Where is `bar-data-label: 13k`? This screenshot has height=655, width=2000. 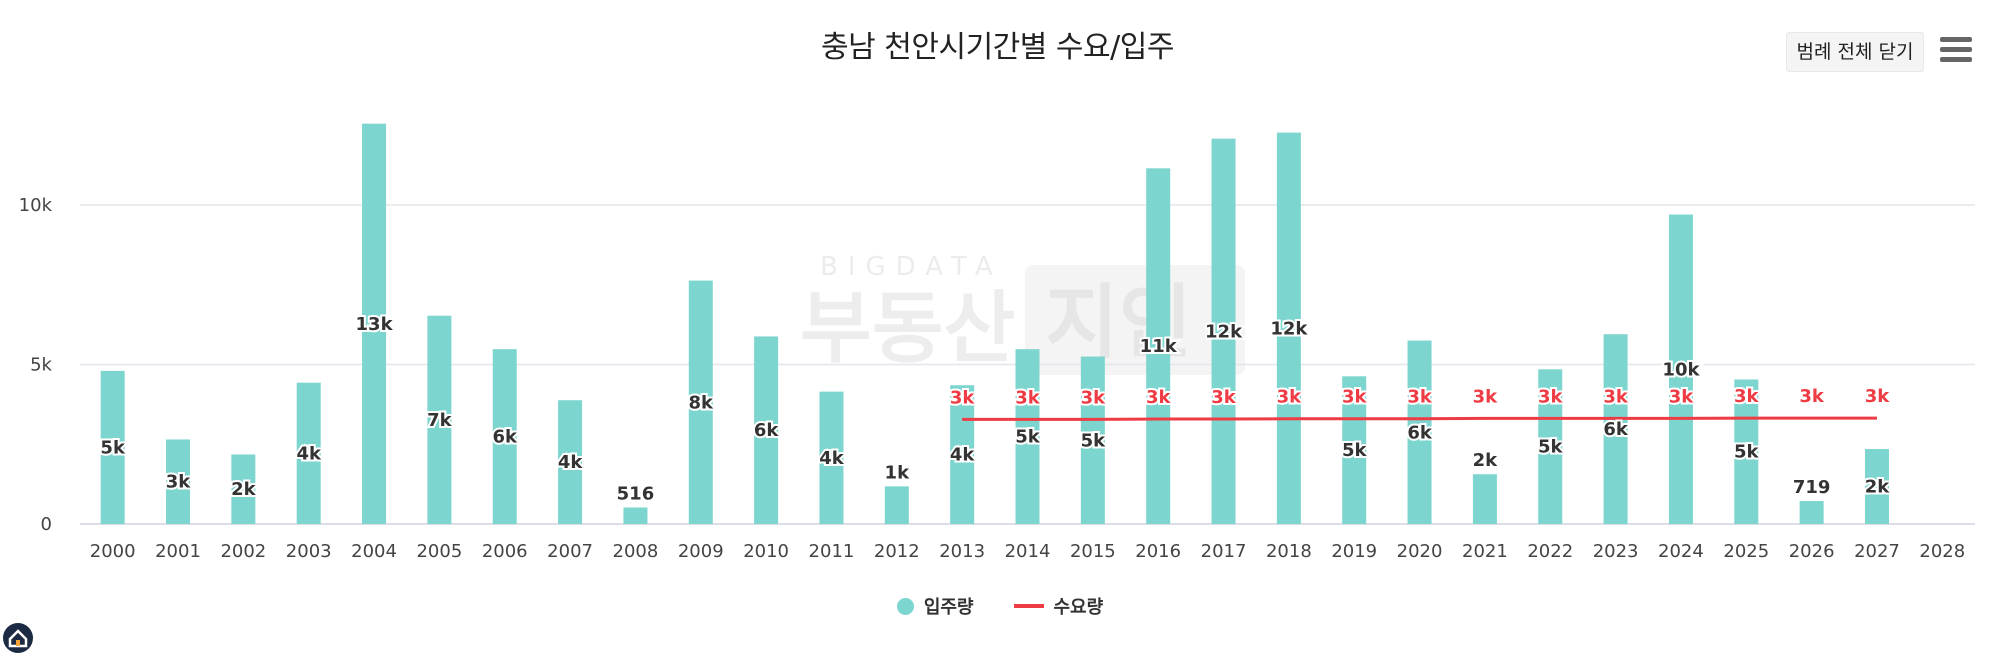 bar-data-label: 13k is located at coordinates (375, 324).